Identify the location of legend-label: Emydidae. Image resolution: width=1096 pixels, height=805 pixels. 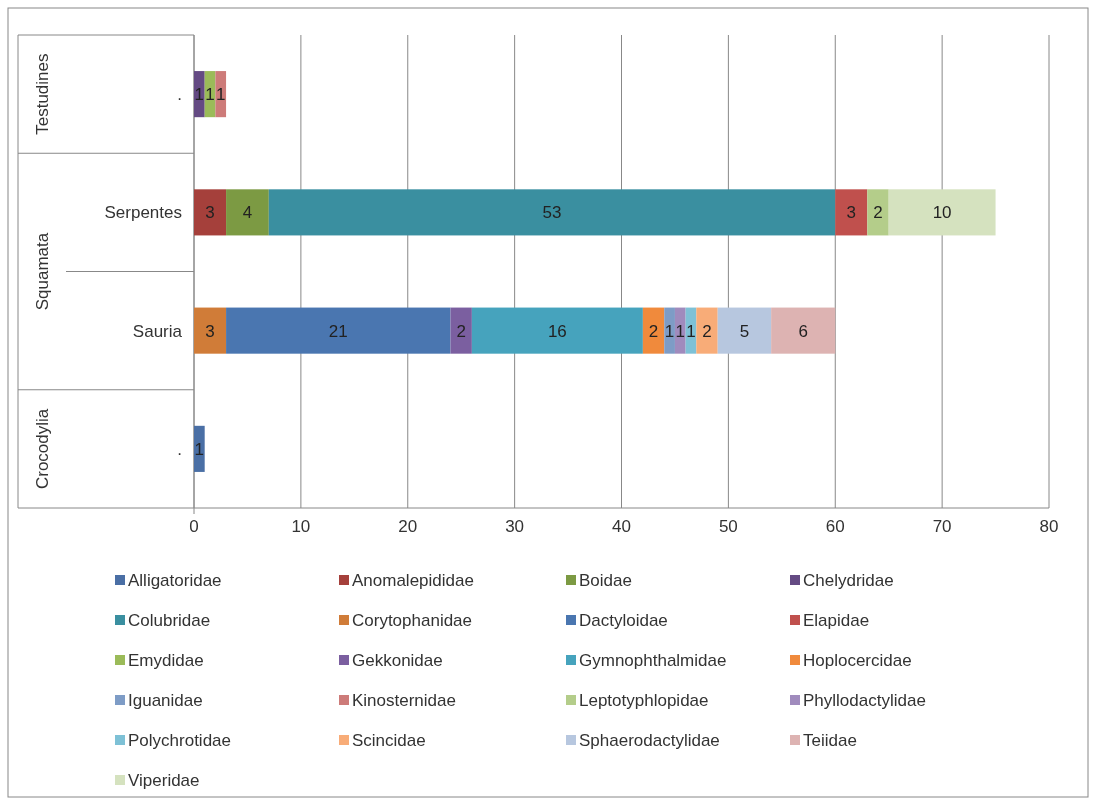
(166, 660).